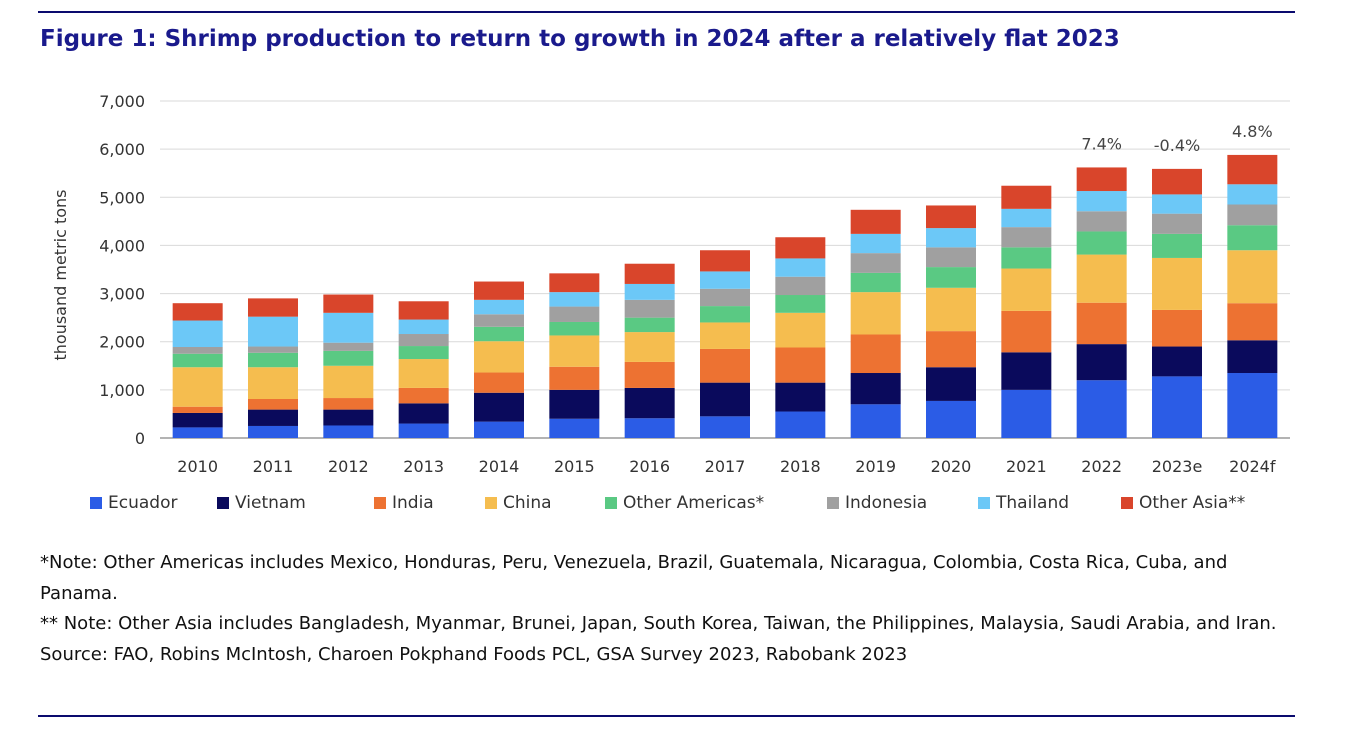  I want to click on y-tick-label: 3,000, so click(122, 294).